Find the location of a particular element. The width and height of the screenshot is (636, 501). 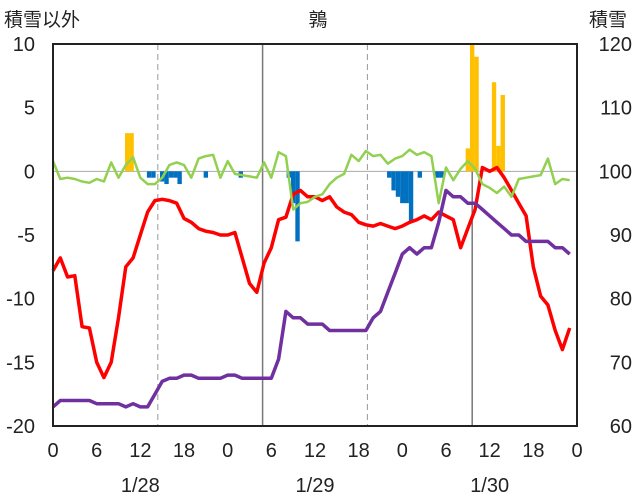

left-tick-label: 0 is located at coordinates (29, 172).